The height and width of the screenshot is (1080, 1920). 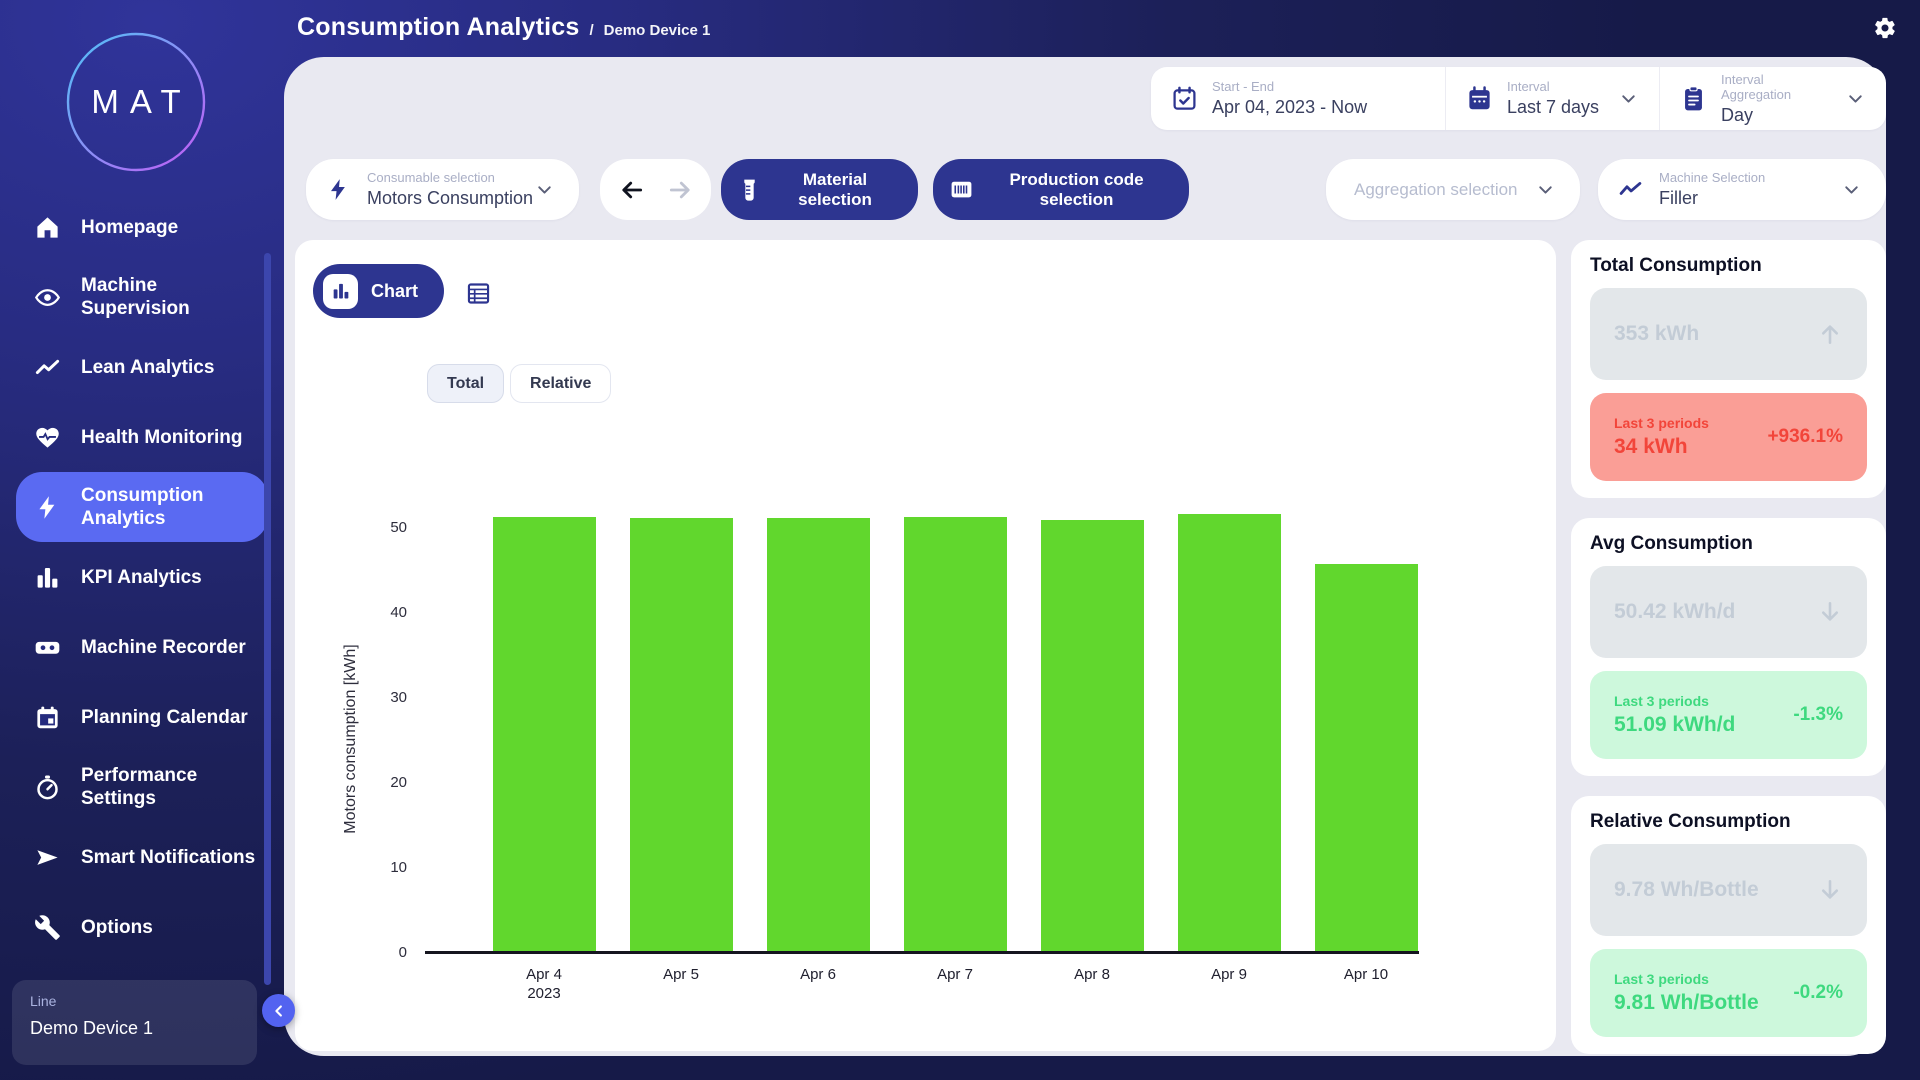 What do you see at coordinates (47, 787) in the screenshot?
I see `gauge-icon` at bounding box center [47, 787].